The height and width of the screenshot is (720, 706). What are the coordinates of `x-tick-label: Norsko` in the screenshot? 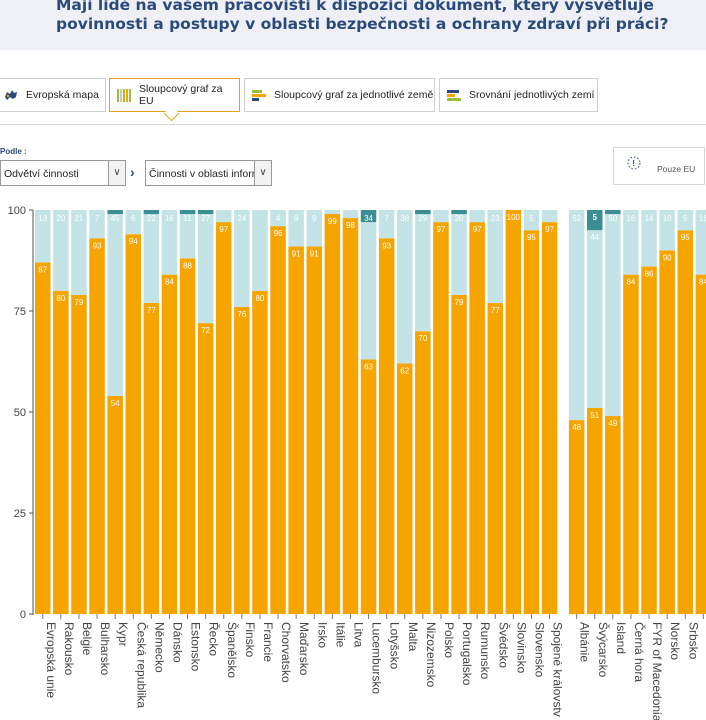 It's located at (675, 641).